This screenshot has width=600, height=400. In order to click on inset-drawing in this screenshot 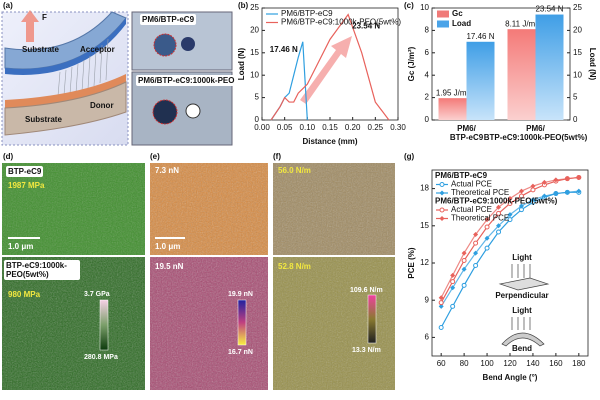, I will do `click(524, 305)`.